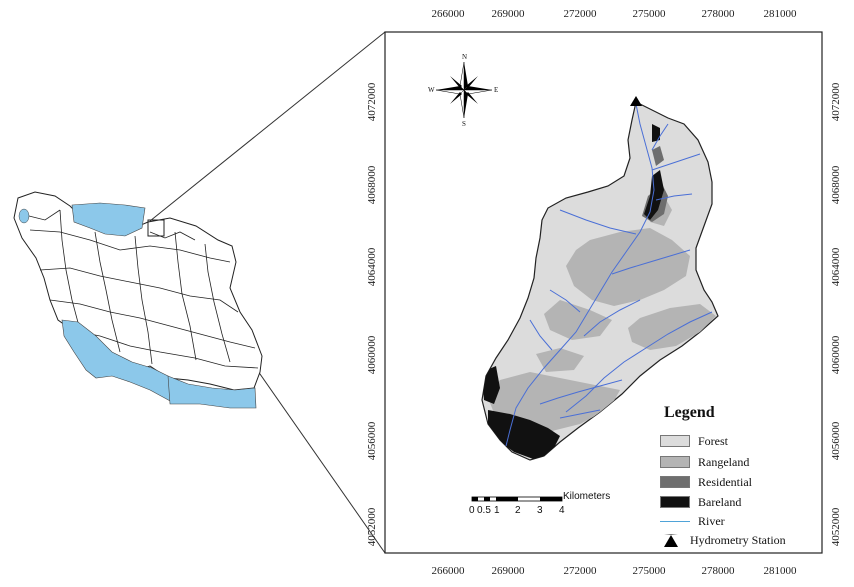 Image resolution: width=854 pixels, height=587 pixels. I want to click on country-inset, so click(138, 300).